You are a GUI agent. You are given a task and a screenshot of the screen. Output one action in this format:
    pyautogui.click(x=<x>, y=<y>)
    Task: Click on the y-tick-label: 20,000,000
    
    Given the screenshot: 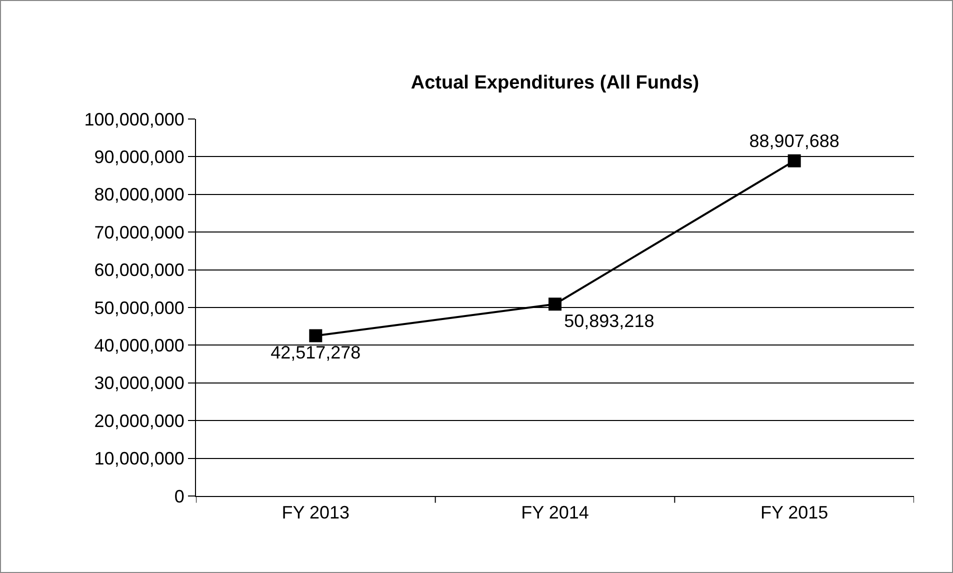 What is the action you would take?
    pyautogui.click(x=139, y=420)
    